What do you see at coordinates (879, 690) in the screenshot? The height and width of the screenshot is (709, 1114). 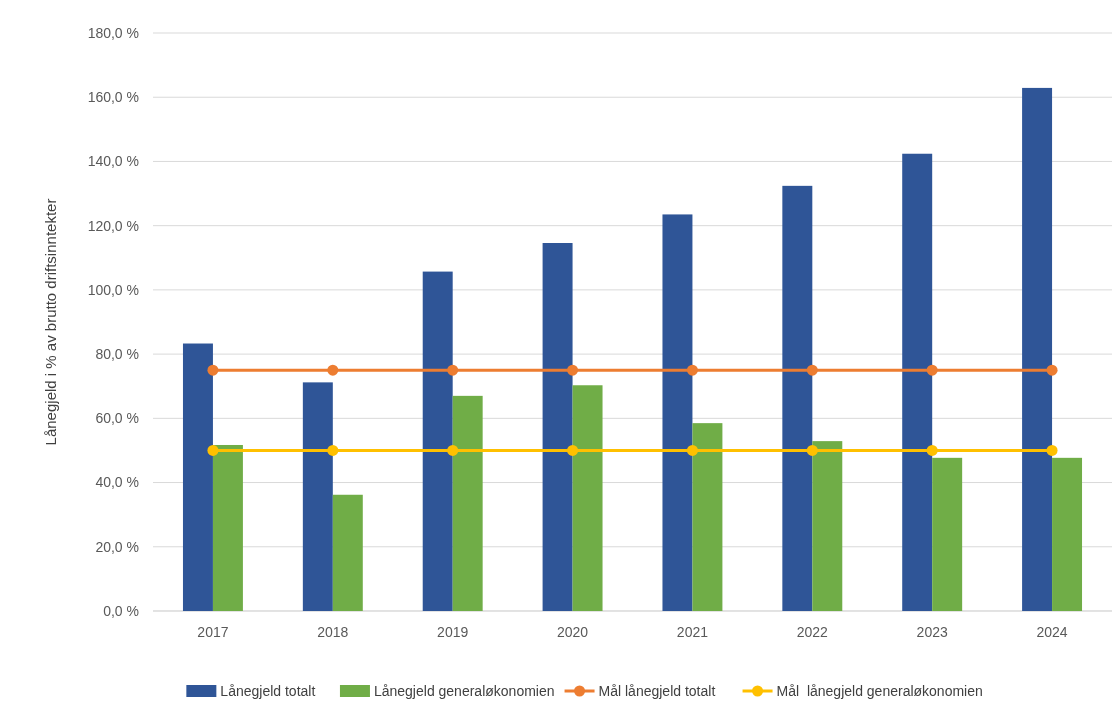 I see `legend-label: Mål lånegjeld generaløkonomien` at bounding box center [879, 690].